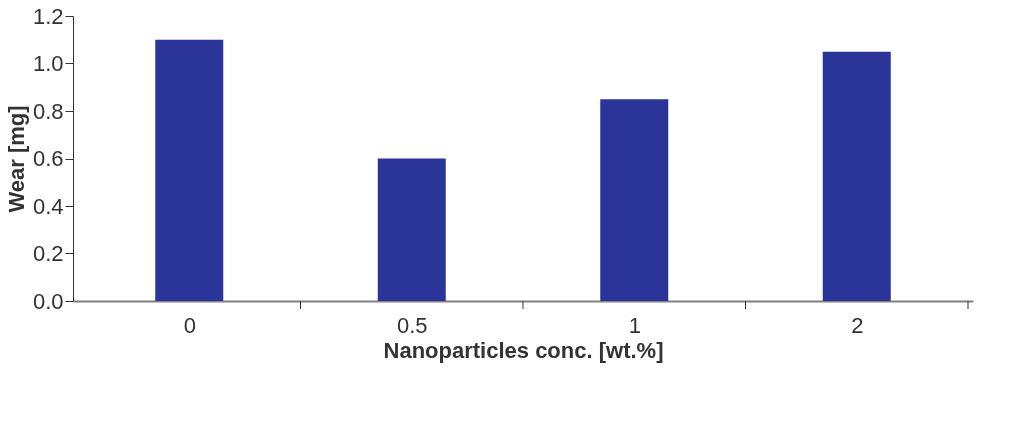 This screenshot has width=1034, height=421. What do you see at coordinates (857, 325) in the screenshot?
I see `x-tick-label: 2` at bounding box center [857, 325].